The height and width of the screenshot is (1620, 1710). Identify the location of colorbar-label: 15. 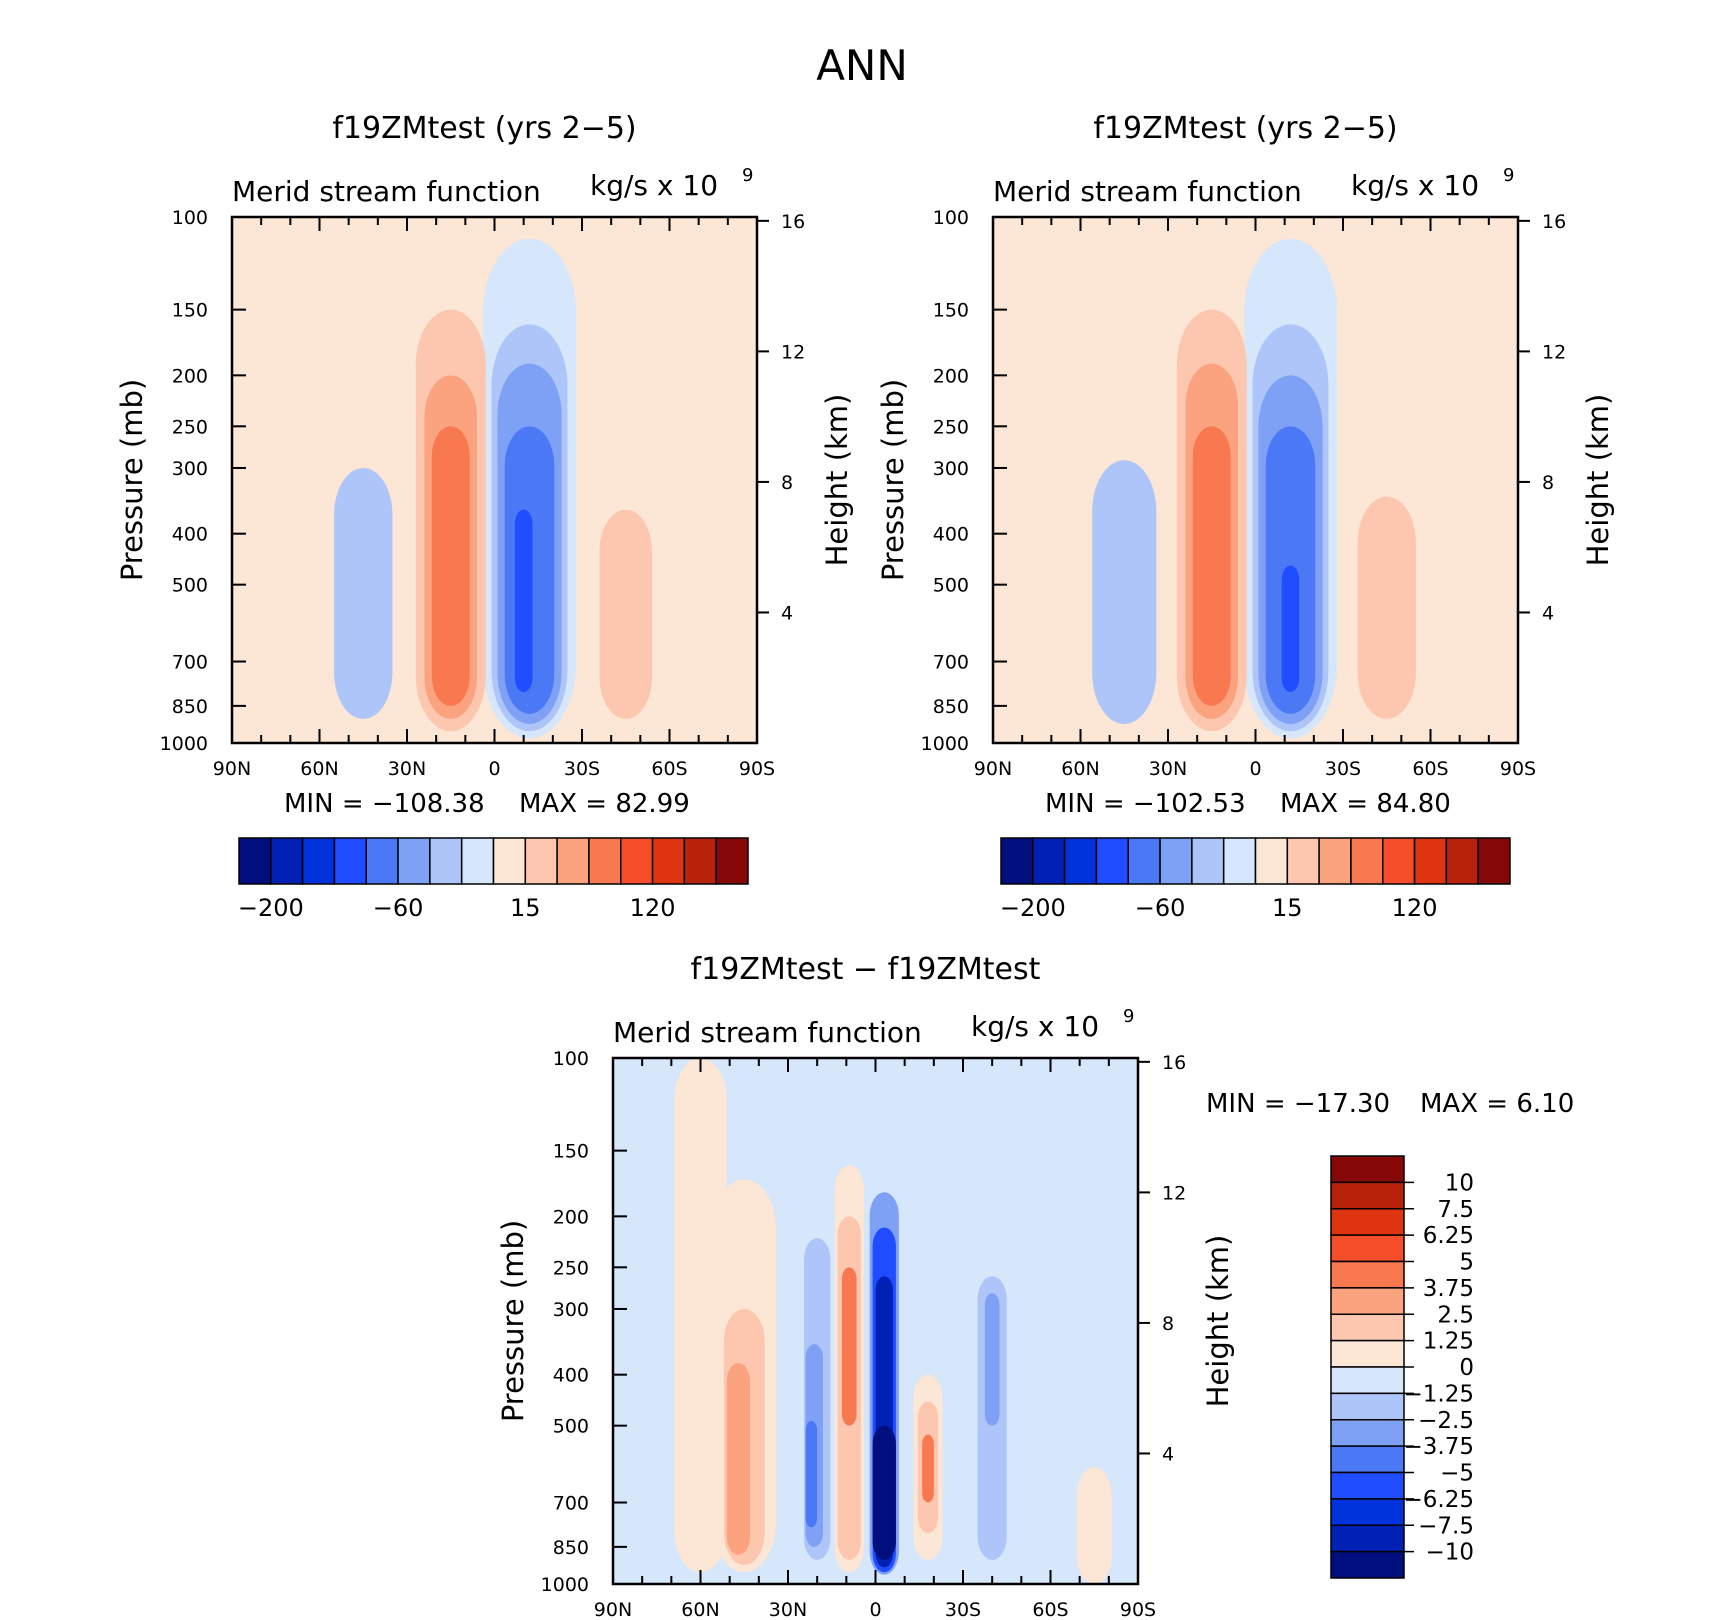
(525, 908).